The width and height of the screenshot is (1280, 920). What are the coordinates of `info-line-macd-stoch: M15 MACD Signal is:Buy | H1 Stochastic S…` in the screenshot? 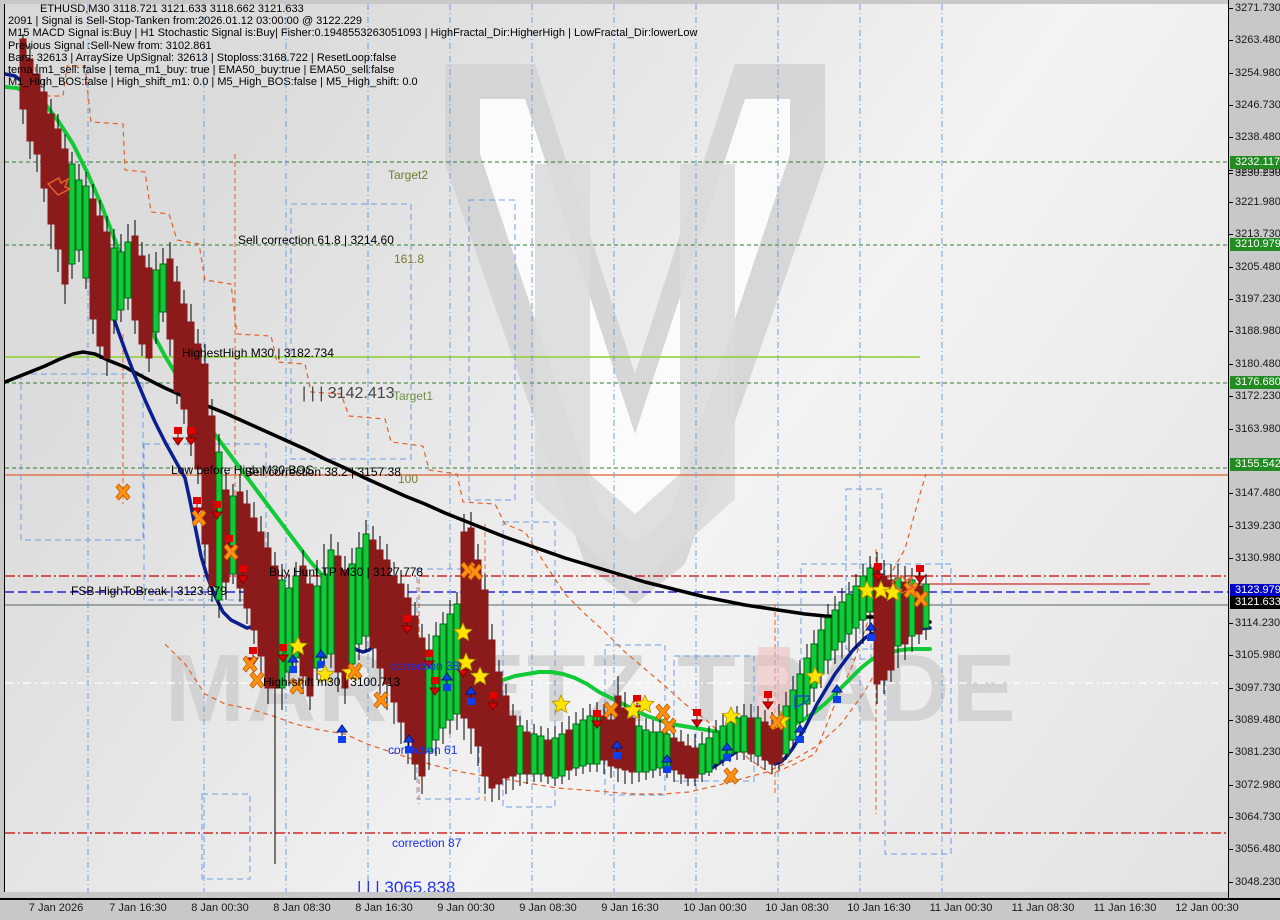 It's located at (353, 33).